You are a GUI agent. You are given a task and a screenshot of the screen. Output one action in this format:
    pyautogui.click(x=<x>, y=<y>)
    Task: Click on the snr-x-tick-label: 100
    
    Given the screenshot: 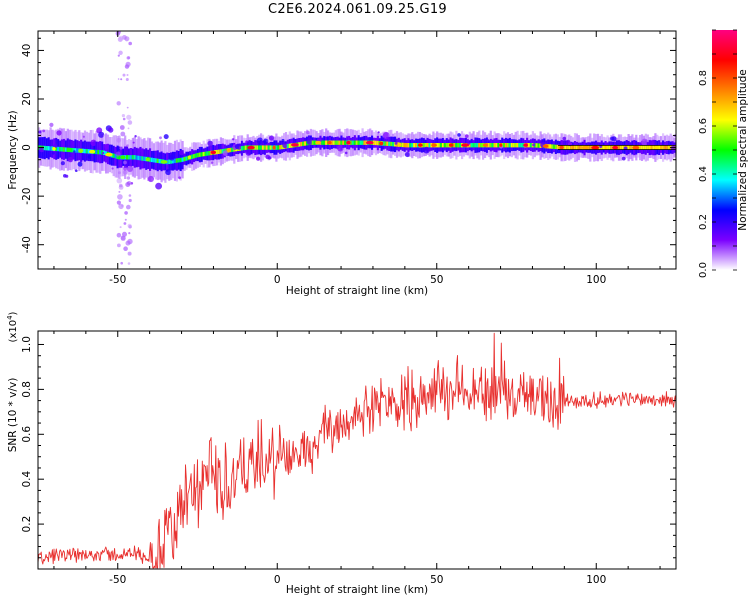 What is the action you would take?
    pyautogui.click(x=596, y=580)
    